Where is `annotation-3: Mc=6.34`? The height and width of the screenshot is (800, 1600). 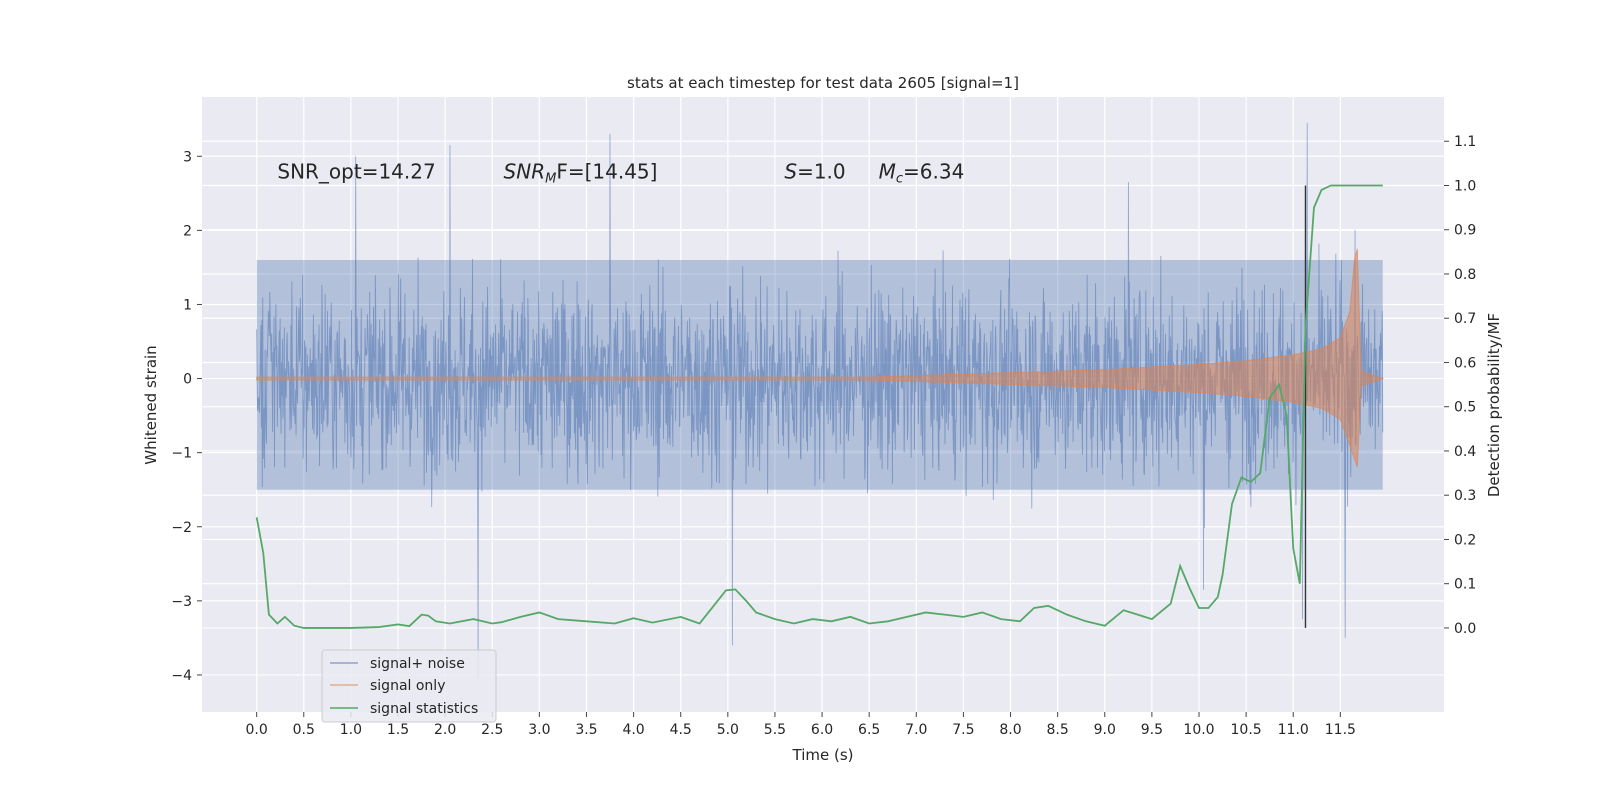
annotation-3: Mc=6.34 is located at coordinates (922, 173).